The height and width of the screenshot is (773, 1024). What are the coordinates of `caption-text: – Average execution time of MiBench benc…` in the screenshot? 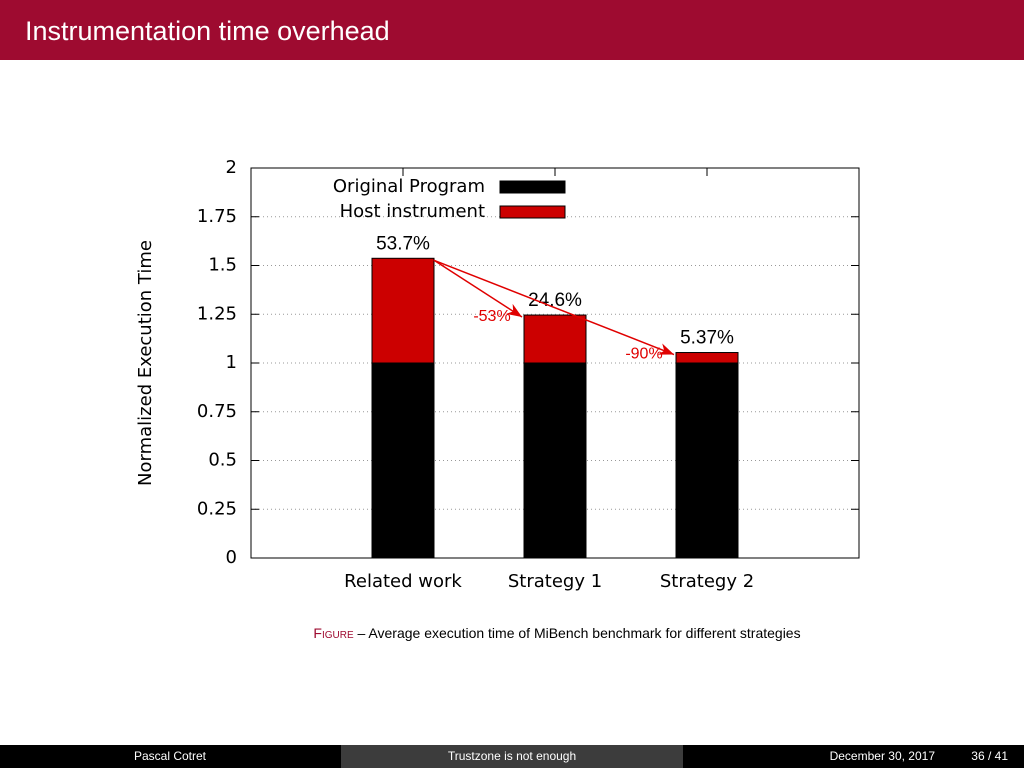 It's located at (579, 633).